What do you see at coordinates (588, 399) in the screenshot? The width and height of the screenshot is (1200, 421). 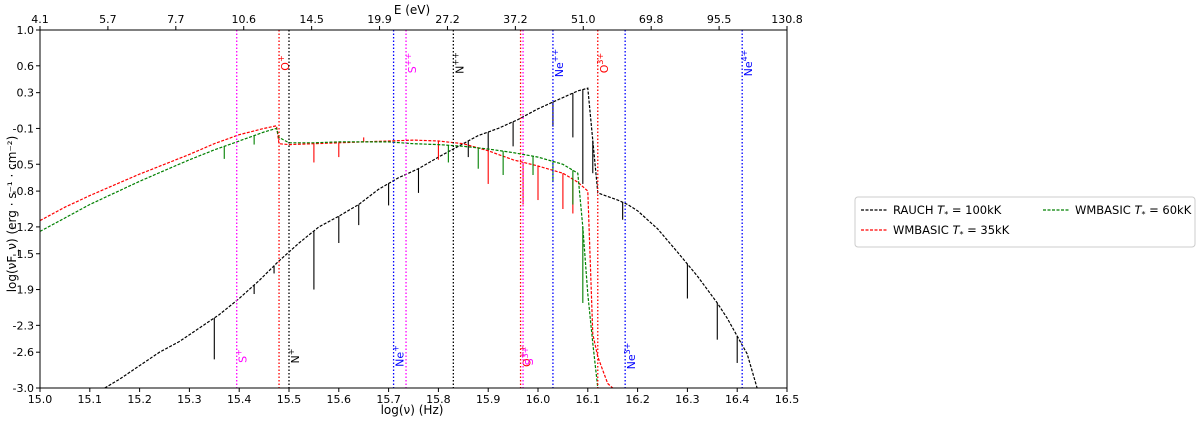 I see `x-tick-label-11: 16.1` at bounding box center [588, 399].